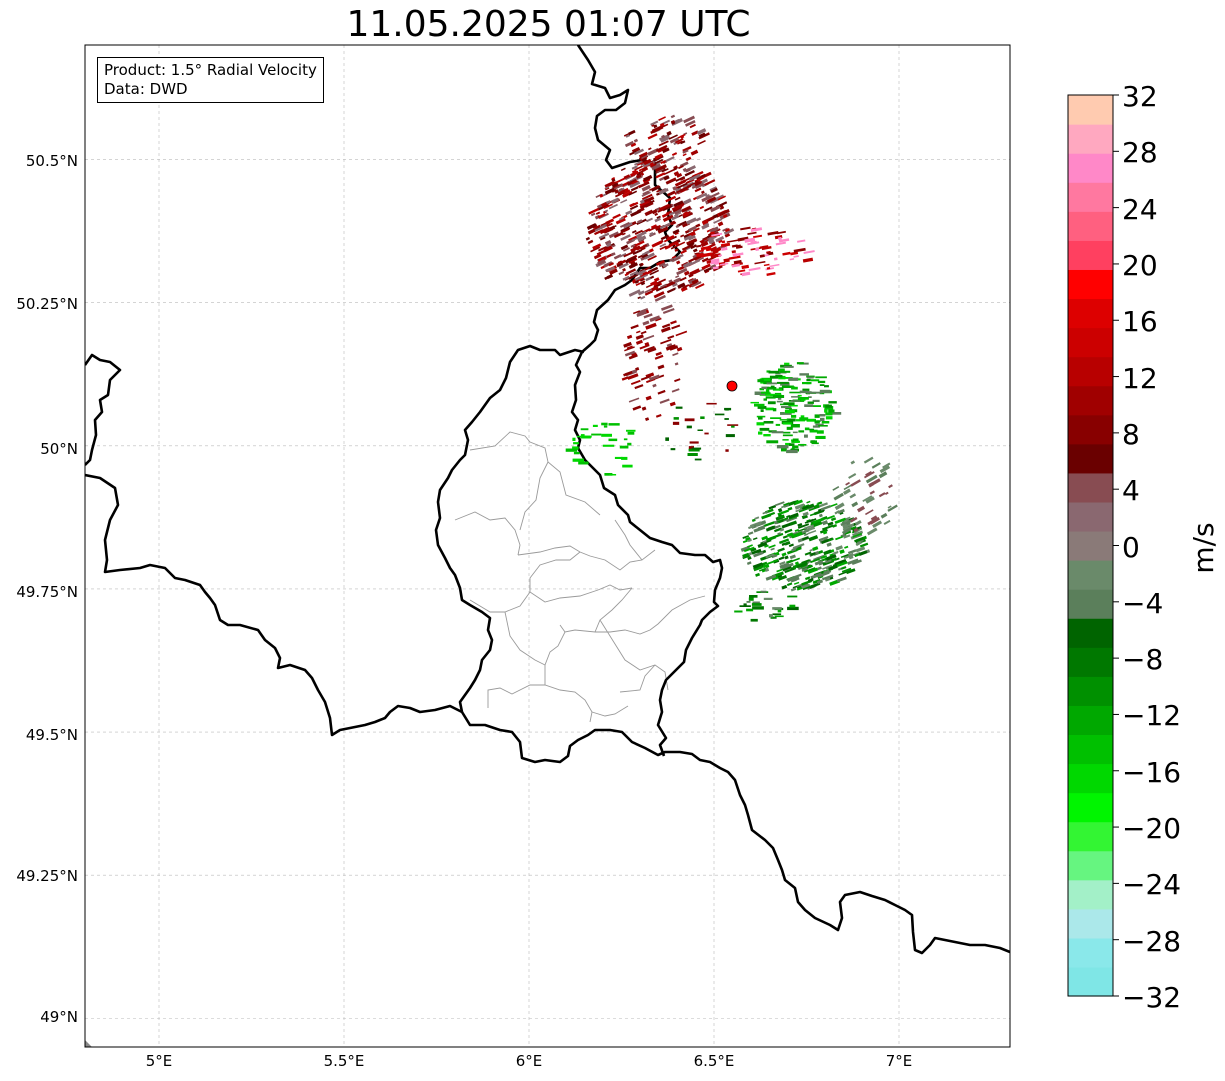  Describe the element at coordinates (1151, 997) in the screenshot. I see `colorbar-tick-label: −32` at that location.